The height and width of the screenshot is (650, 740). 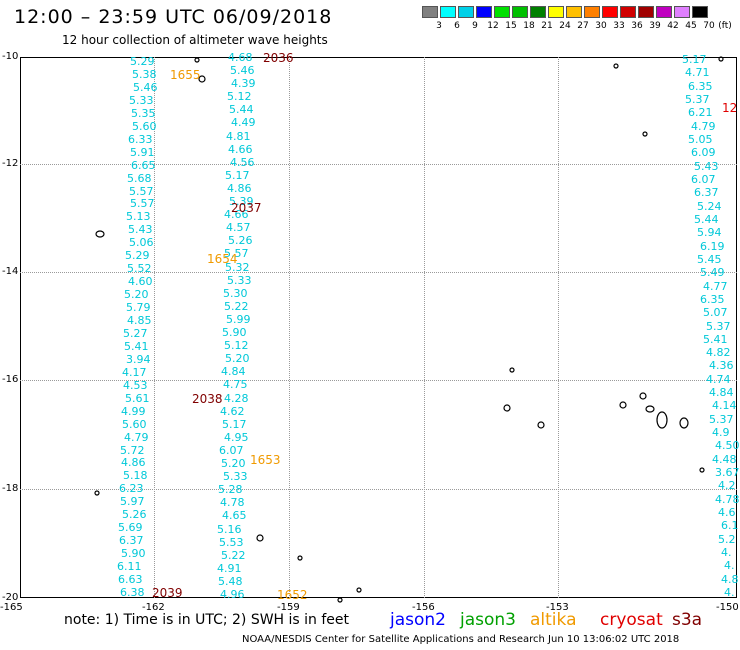 I want to click on swh-value: 4.62, so click(x=232, y=411).